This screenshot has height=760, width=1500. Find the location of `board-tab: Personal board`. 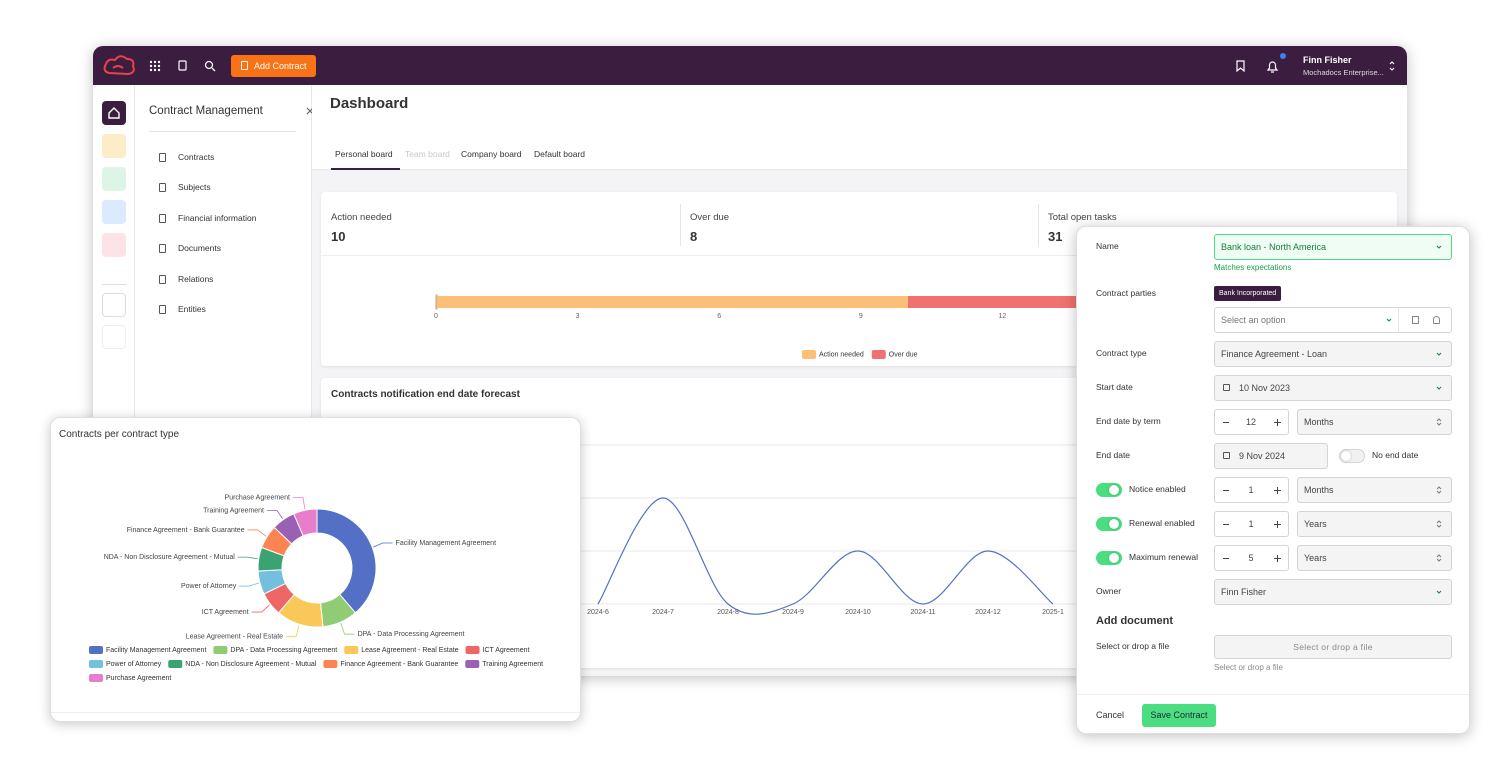

board-tab: Personal board is located at coordinates (364, 154).